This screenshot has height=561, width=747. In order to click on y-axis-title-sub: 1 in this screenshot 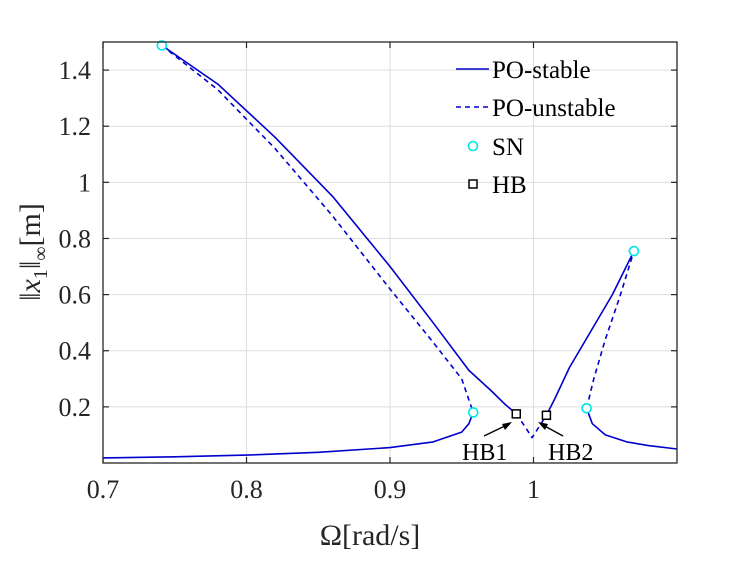, I will do `click(41, 274)`.